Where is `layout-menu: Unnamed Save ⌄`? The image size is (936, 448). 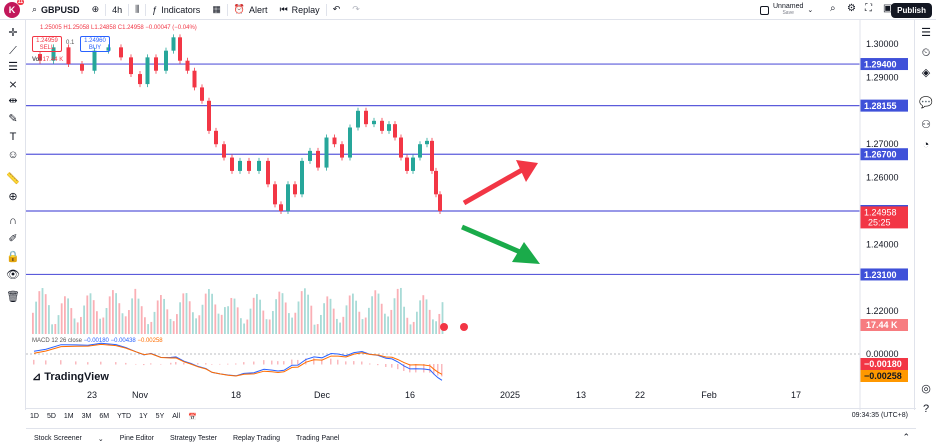 layout-menu: Unnamed Save ⌄ is located at coordinates (786, 10).